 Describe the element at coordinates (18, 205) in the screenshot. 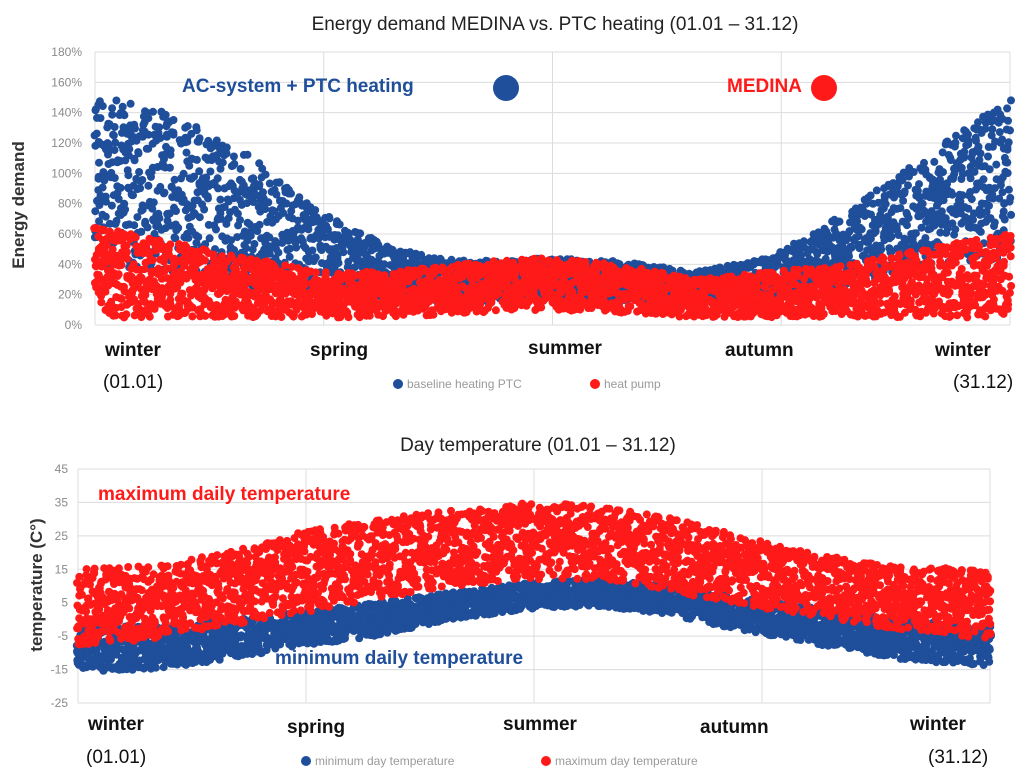

I see `energy-chart-y-label: Energy demand` at that location.